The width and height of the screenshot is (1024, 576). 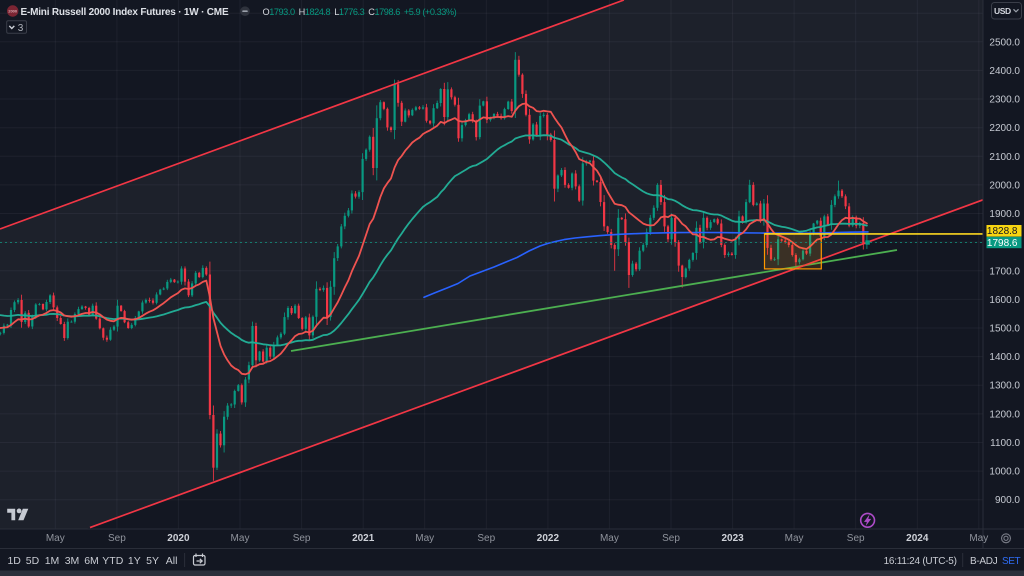 What do you see at coordinates (1002, 243) in the screenshot?
I see `svg-text: 1798.6` at bounding box center [1002, 243].